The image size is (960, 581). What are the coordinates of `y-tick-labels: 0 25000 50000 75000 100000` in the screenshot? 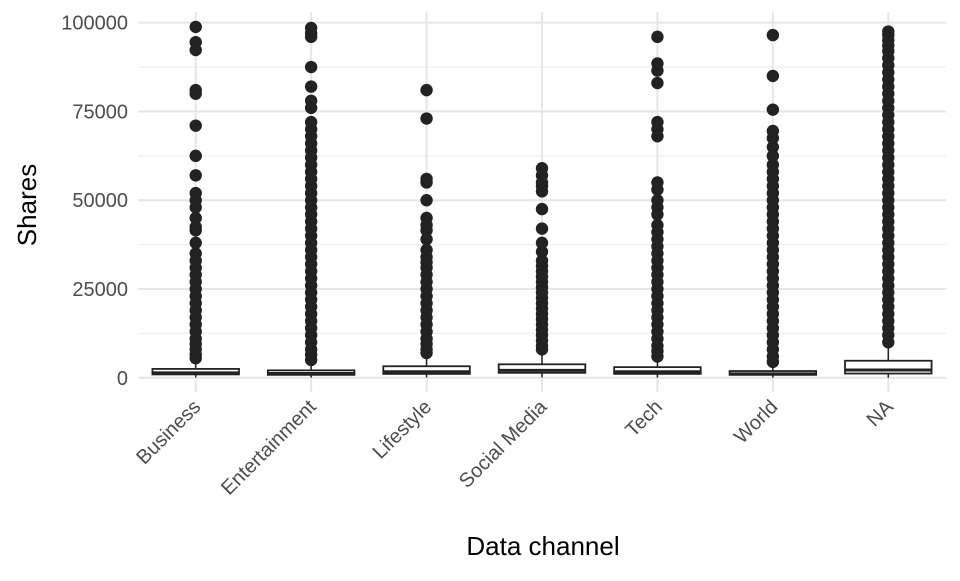 It's located at (94, 201).